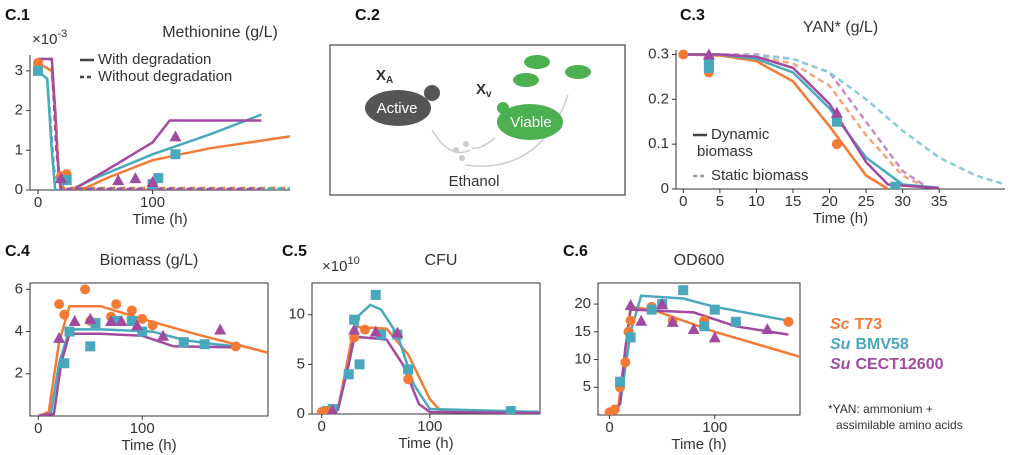 The height and width of the screenshot is (455, 1017). I want to click on x-tick-label: 30, so click(902, 201).